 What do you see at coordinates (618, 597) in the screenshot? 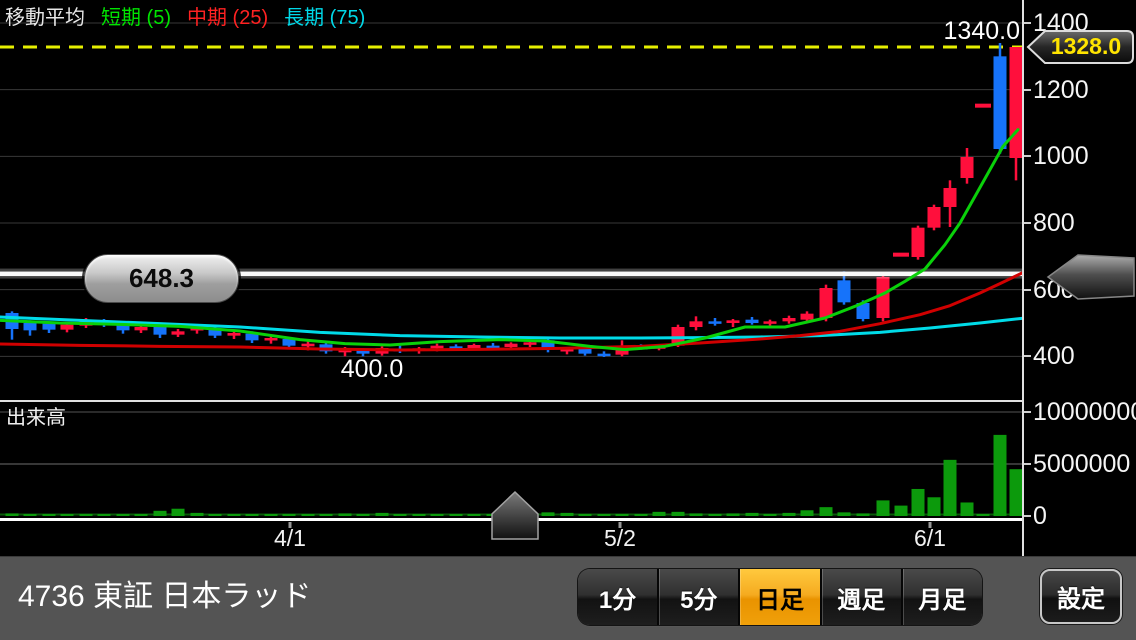
I see `period-button-1分: 1分` at bounding box center [618, 597].